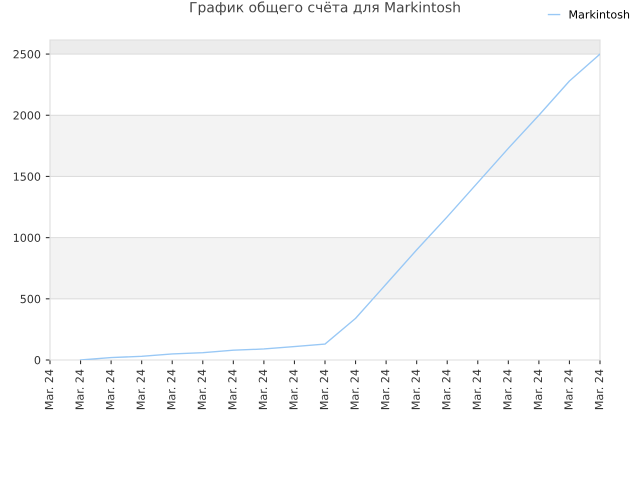 This screenshot has width=640, height=480. What do you see at coordinates (37, 360) in the screenshot?
I see `y-tick-label: 0` at bounding box center [37, 360].